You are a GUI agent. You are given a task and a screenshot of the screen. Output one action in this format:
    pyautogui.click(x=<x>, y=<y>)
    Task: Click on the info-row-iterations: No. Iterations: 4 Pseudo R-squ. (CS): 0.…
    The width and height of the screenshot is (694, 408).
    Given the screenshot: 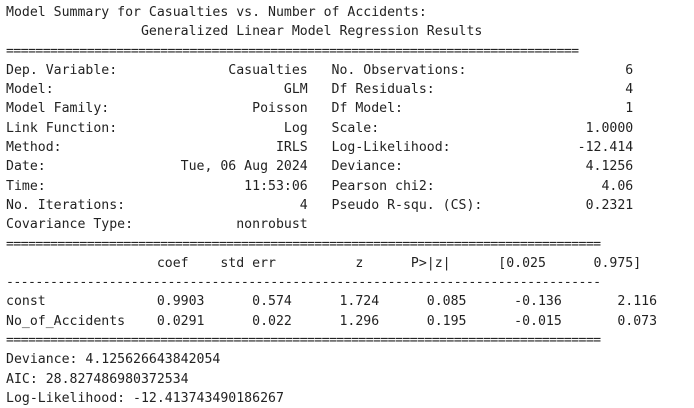 What is the action you would take?
    pyautogui.click(x=320, y=205)
    